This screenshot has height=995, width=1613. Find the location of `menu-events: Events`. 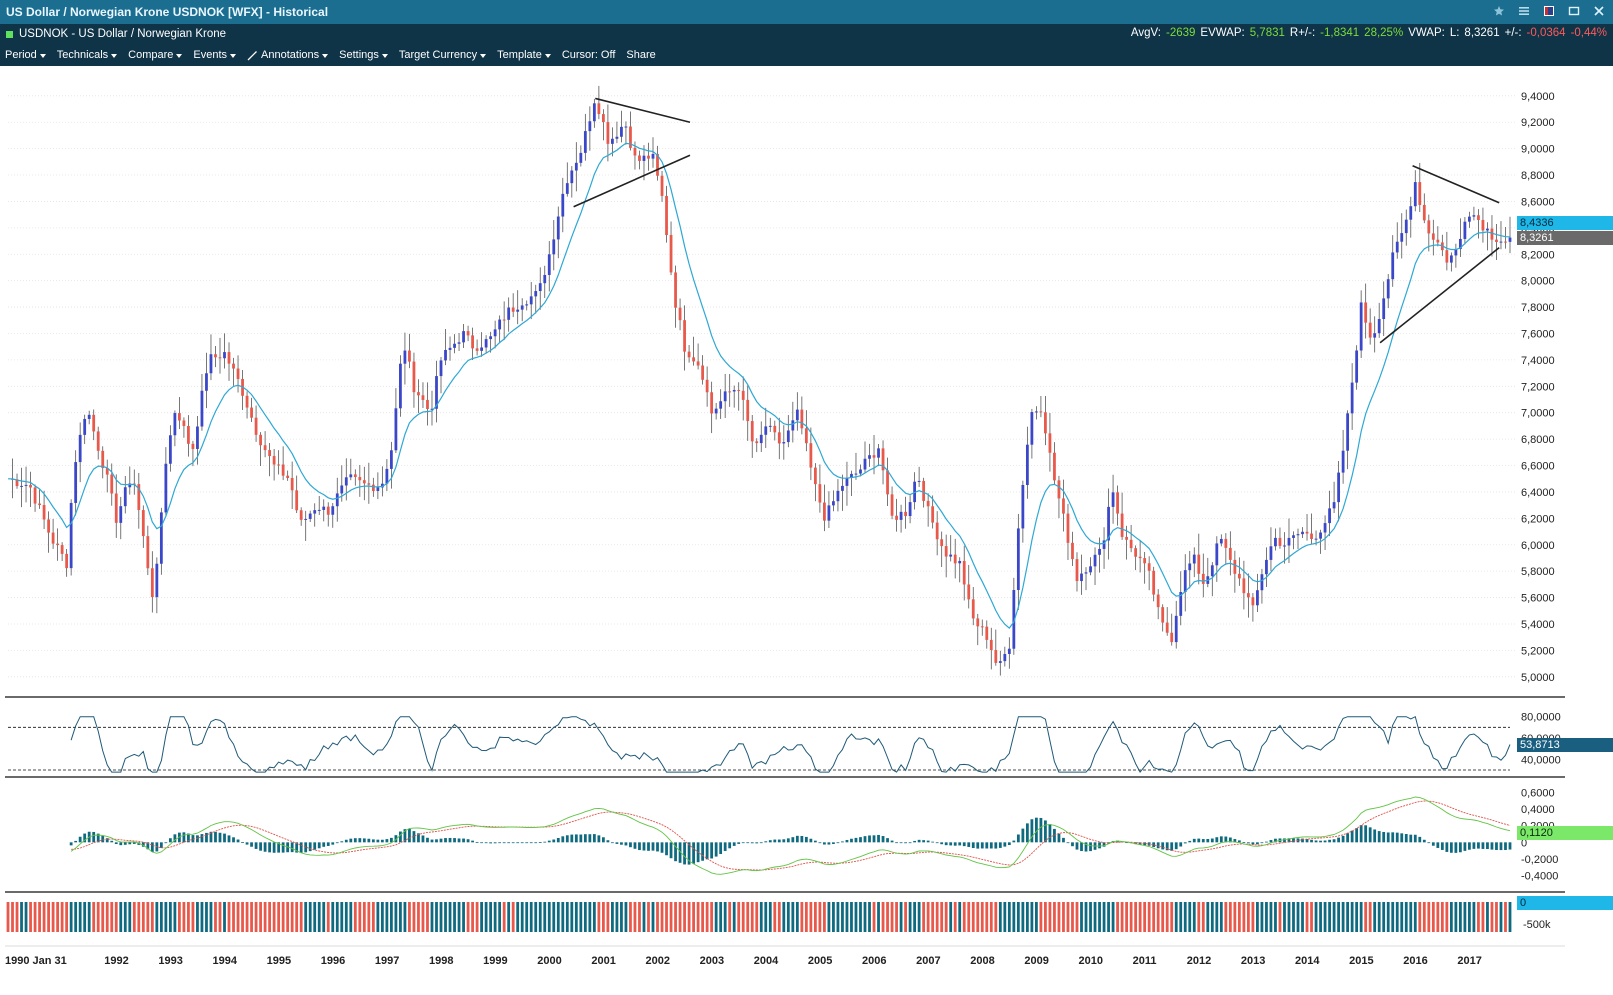

menu-events: Events is located at coordinates (215, 55).